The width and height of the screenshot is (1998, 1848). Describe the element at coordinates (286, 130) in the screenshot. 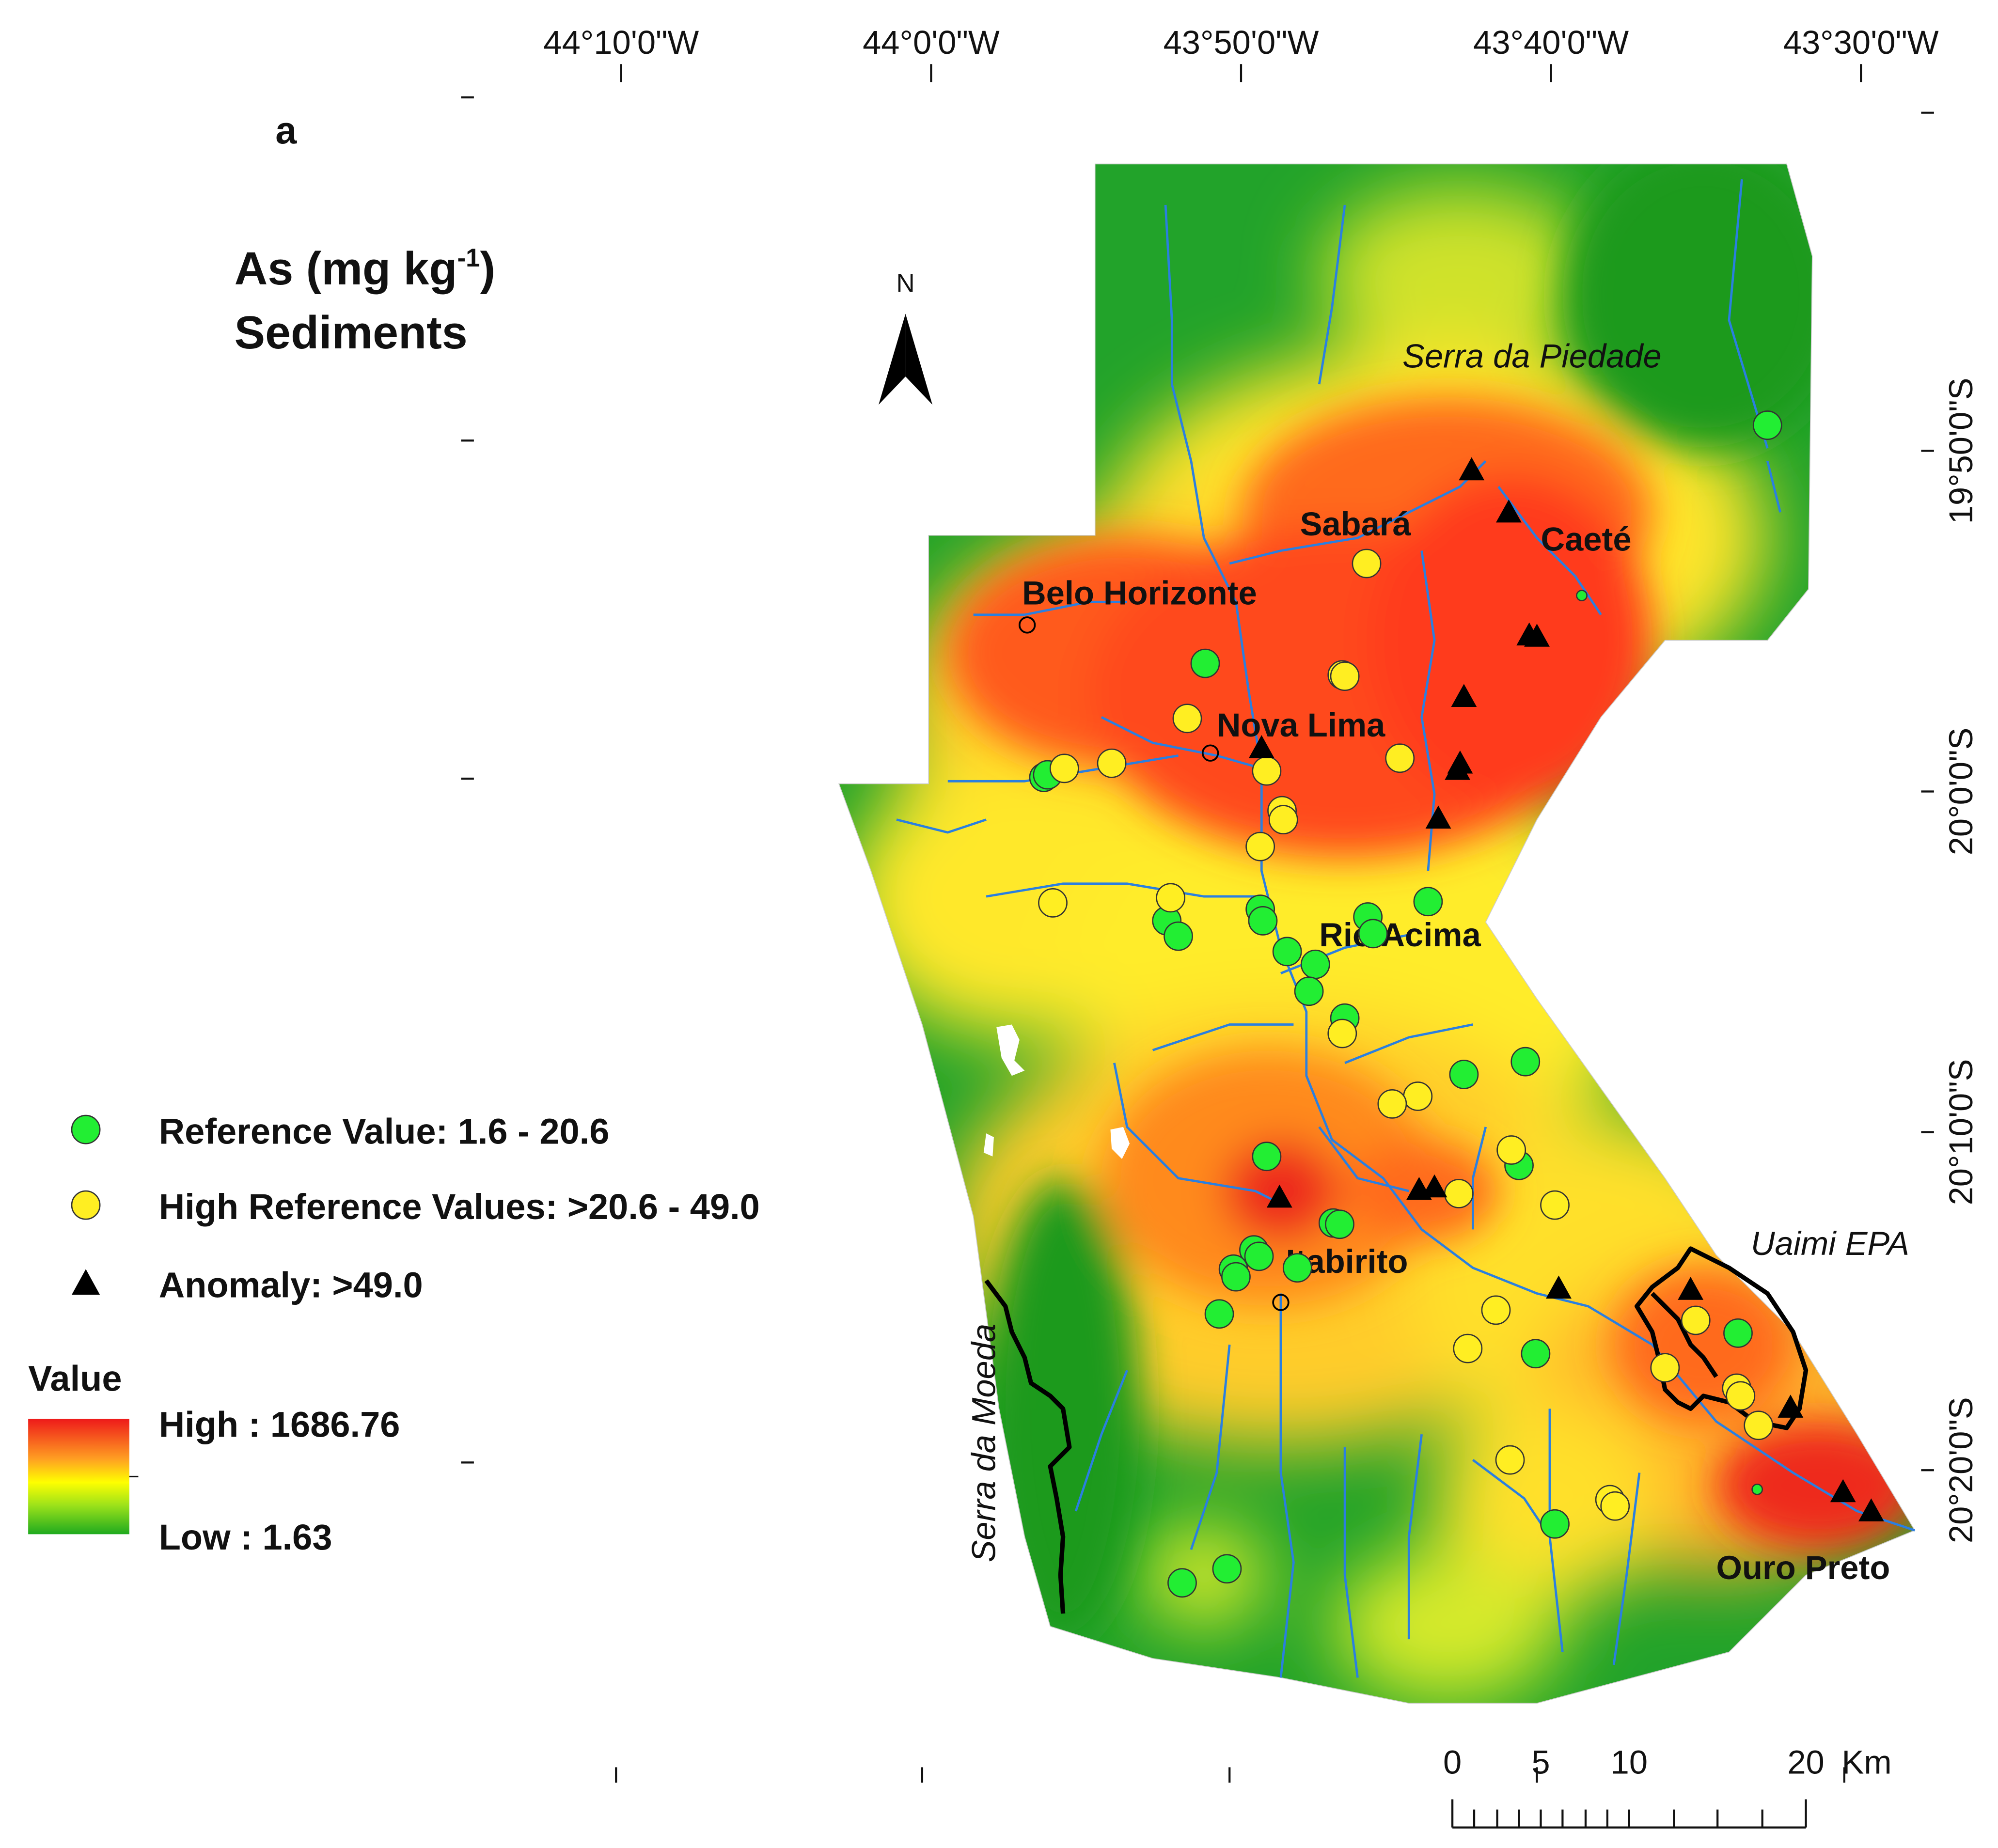

I see `panel-label: a` at that location.